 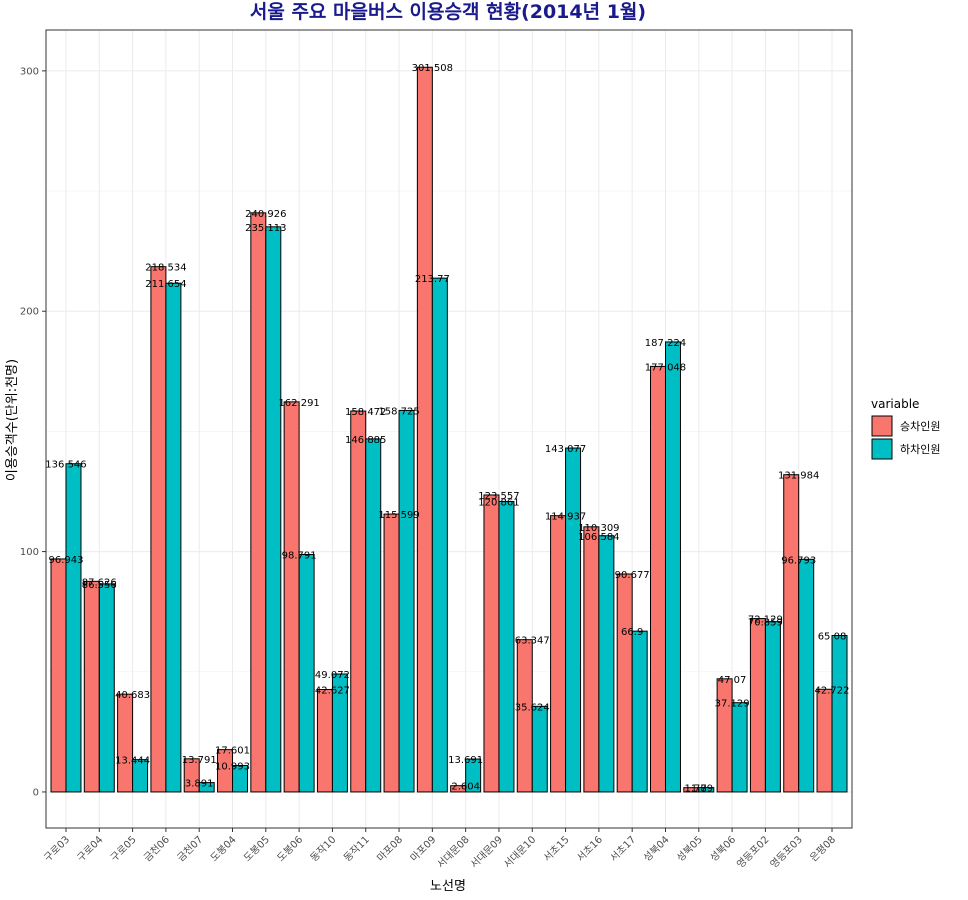 I want to click on data-label: 177.048, so click(x=665, y=367).